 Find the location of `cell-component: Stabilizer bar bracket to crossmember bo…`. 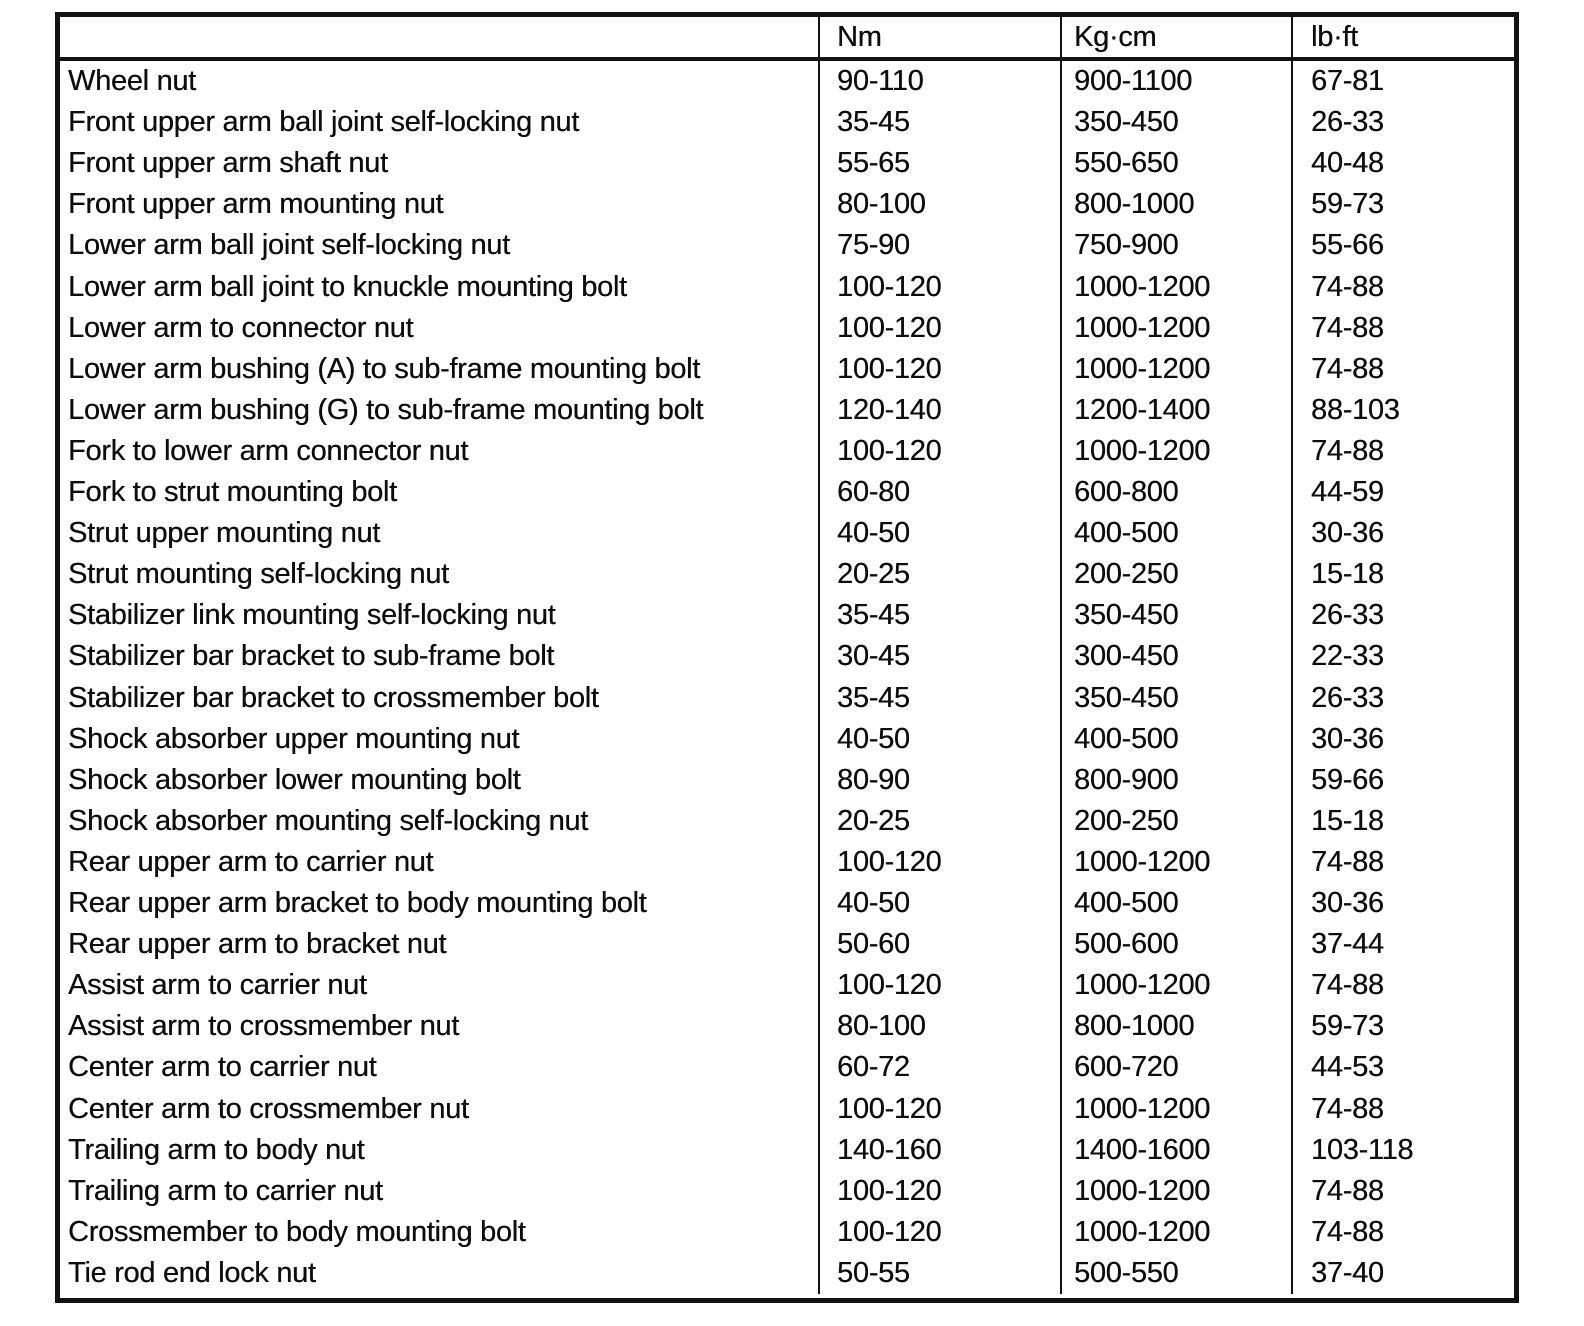

cell-component: Stabilizer bar bracket to crossmember bo… is located at coordinates (333, 697).